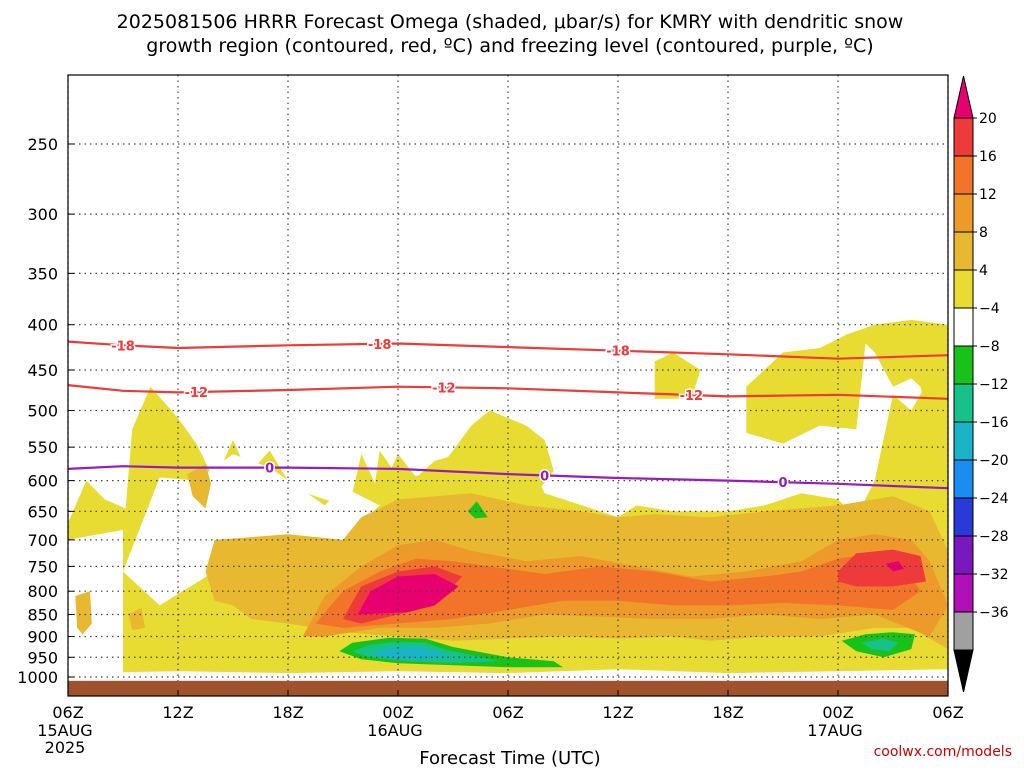 The width and height of the screenshot is (1024, 768). What do you see at coordinates (988, 157) in the screenshot?
I see `colorbar-label-1: 16` at bounding box center [988, 157].